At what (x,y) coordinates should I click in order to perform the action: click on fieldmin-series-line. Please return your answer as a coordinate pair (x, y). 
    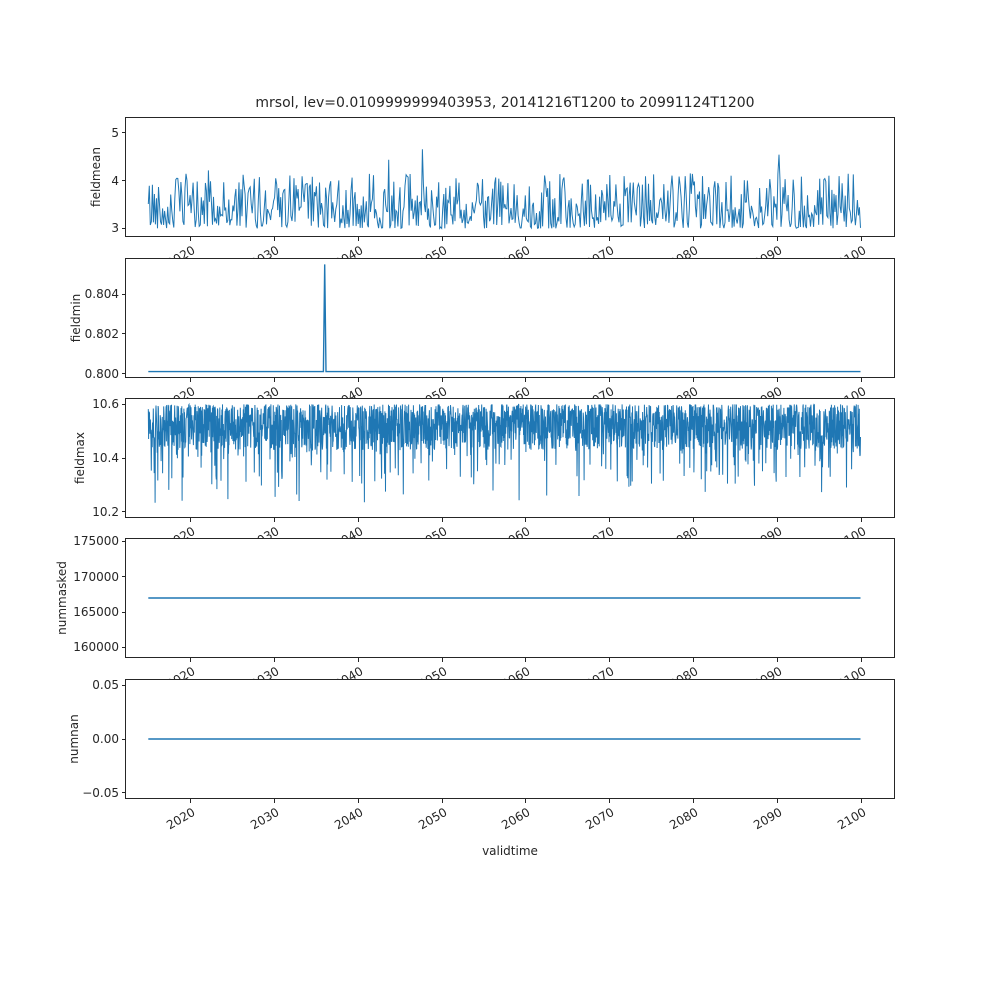
    Looking at the image, I should click on (504, 318).